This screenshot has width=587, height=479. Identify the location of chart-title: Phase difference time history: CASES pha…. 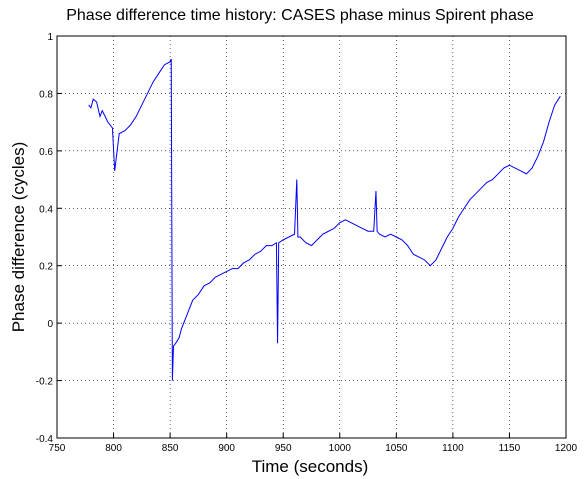
(300, 15).